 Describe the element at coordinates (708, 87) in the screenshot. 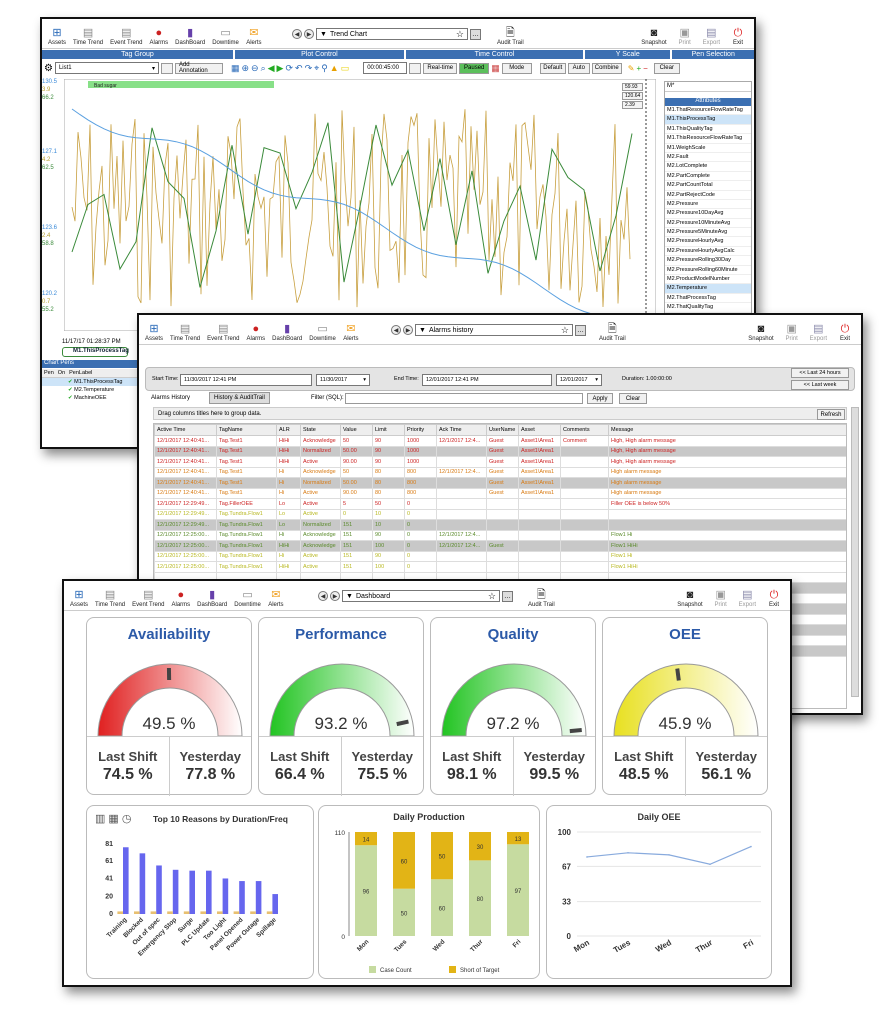

I see `attribute-search: M*` at that location.